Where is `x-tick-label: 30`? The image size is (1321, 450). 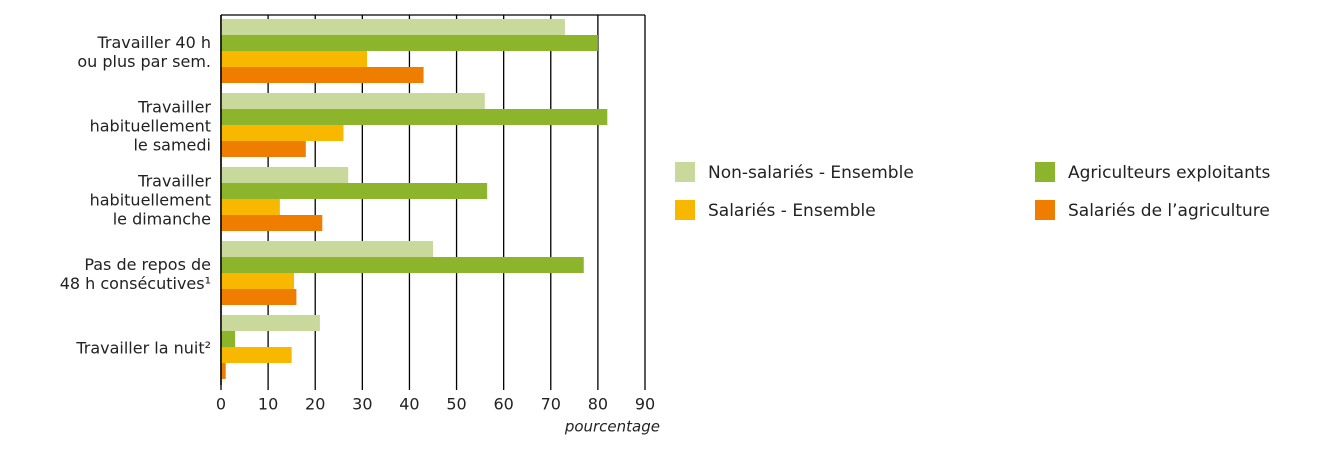 x-tick-label: 30 is located at coordinates (362, 404).